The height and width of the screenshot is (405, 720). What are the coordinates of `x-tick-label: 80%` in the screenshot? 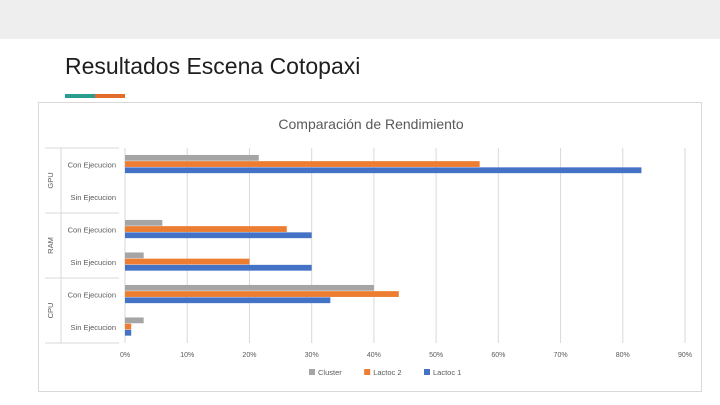 It's located at (623, 355).